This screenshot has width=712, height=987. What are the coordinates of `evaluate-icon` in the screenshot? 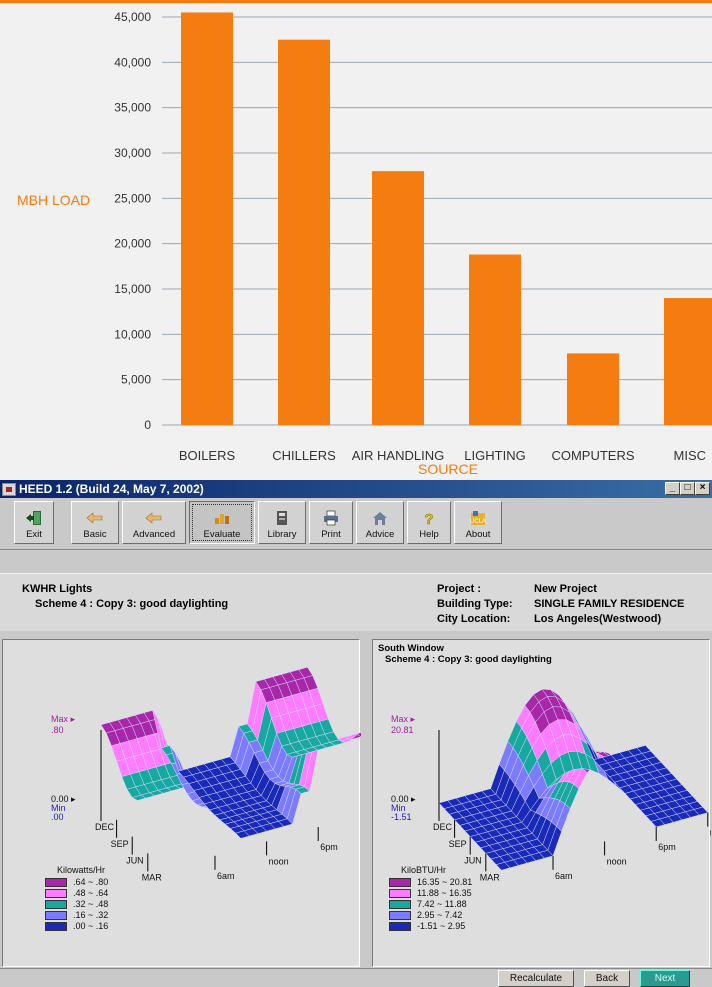 It's located at (222, 519).